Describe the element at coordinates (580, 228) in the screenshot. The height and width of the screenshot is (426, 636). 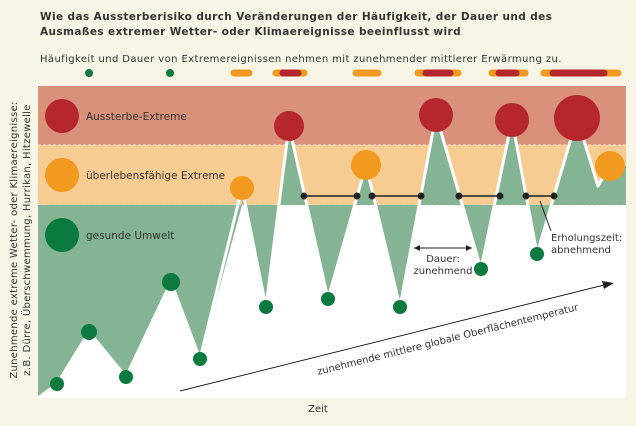
I see `recovery-annotation: Erholungszeit: abnehmend` at that location.